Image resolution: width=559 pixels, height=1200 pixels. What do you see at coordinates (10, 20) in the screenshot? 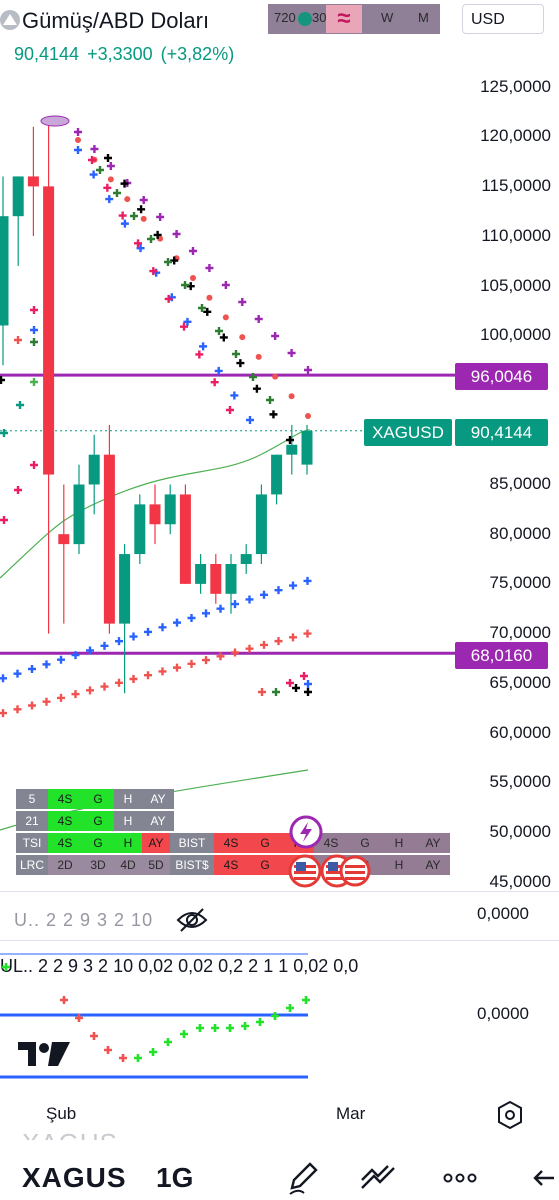
I see `silver-logo-icon` at bounding box center [10, 20].